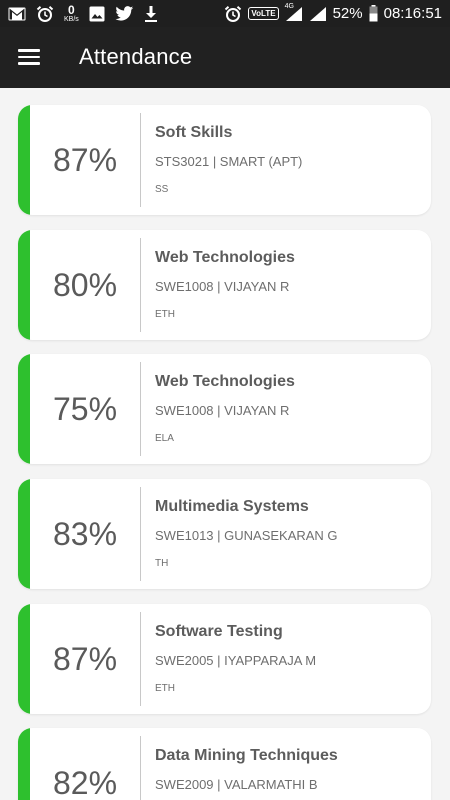 This screenshot has height=800, width=450. I want to click on course-code-faculty: SWE2005 | IYAPPARAJA M, so click(236, 660).